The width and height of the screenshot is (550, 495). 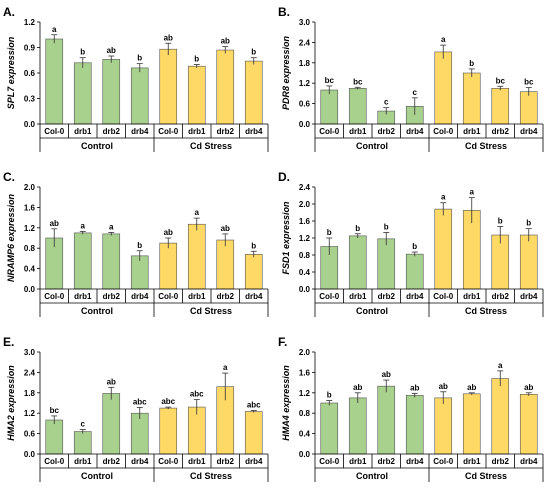 I want to click on panel-letter: C., so click(x=9, y=177).